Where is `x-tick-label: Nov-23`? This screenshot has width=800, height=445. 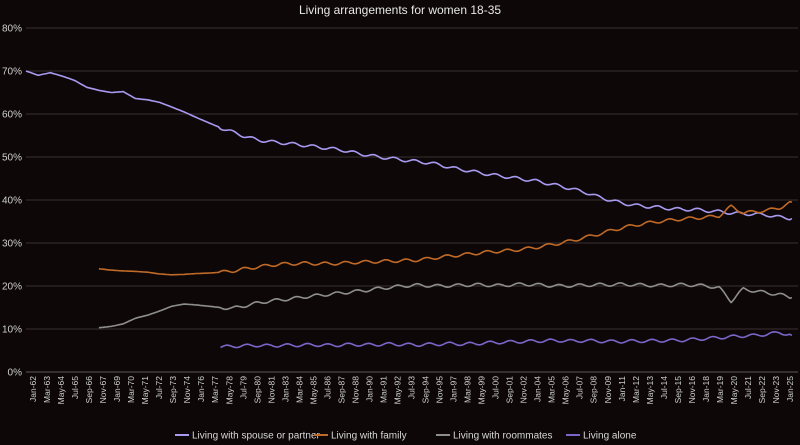
x-tick-label: Nov-23 is located at coordinates (776, 390).